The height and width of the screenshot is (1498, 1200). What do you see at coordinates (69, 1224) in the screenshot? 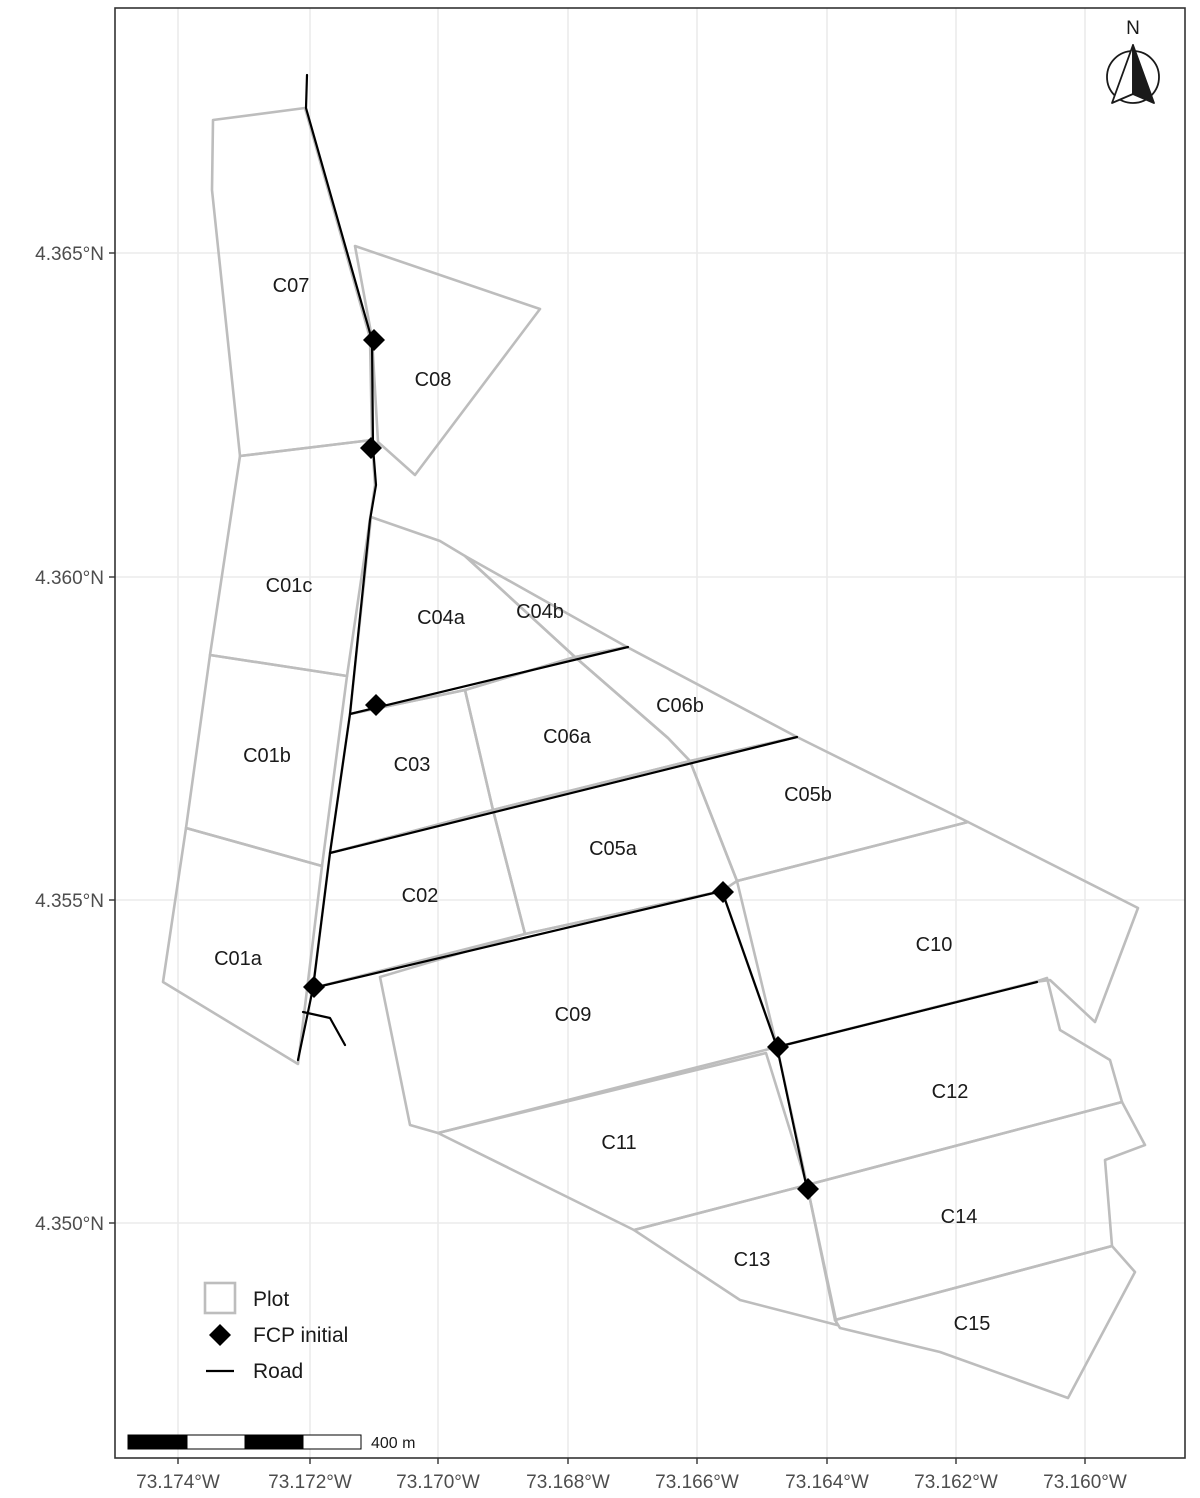
I see `y-axis-label: 4.350°N` at bounding box center [69, 1224].